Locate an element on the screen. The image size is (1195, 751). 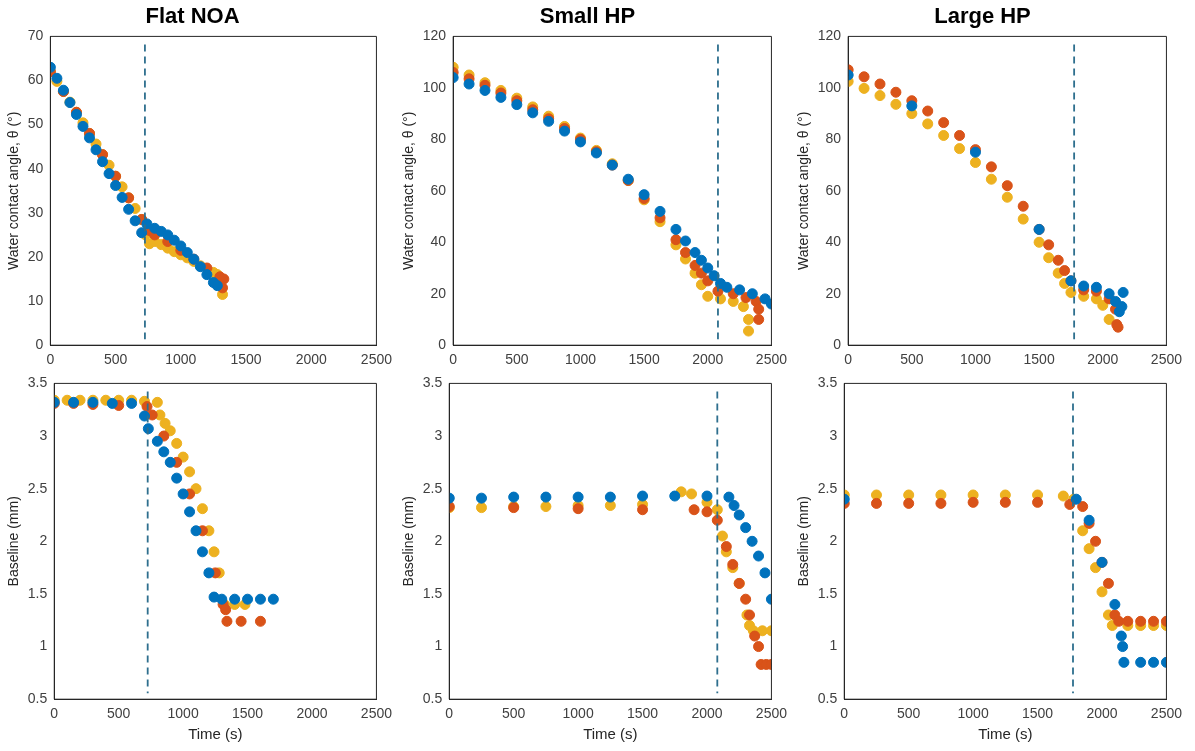
chart-title: Flat NOA is located at coordinates (192, 16).